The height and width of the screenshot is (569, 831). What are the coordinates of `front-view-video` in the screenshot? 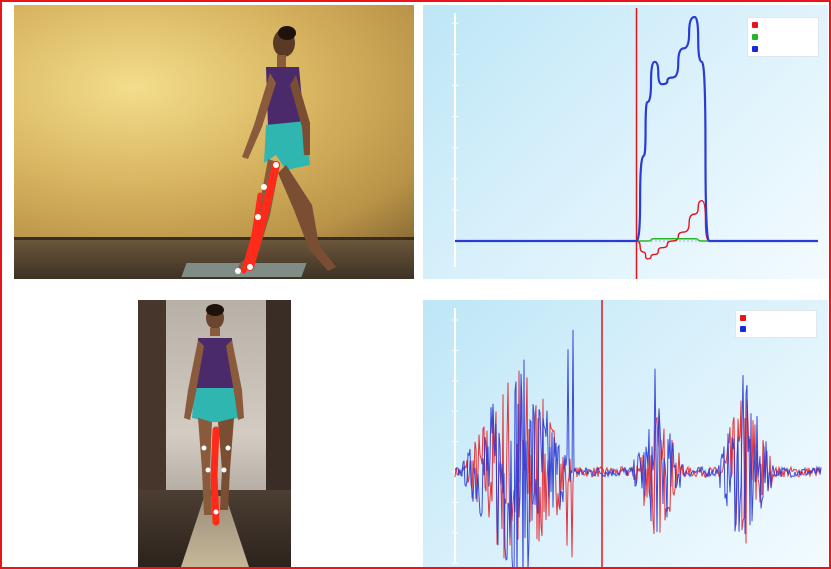 It's located at (214, 433).